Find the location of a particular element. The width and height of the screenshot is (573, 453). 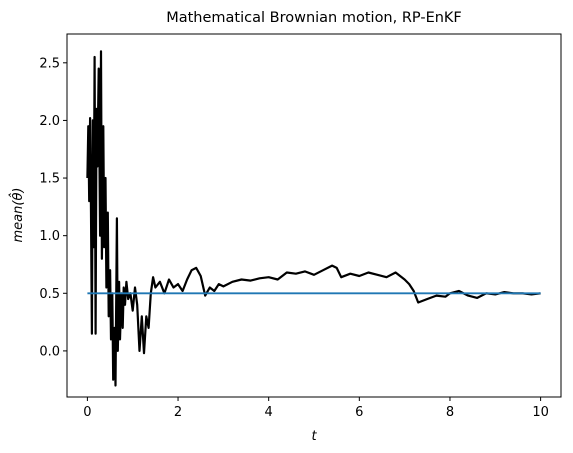

x-tick-label: 8 is located at coordinates (450, 412).